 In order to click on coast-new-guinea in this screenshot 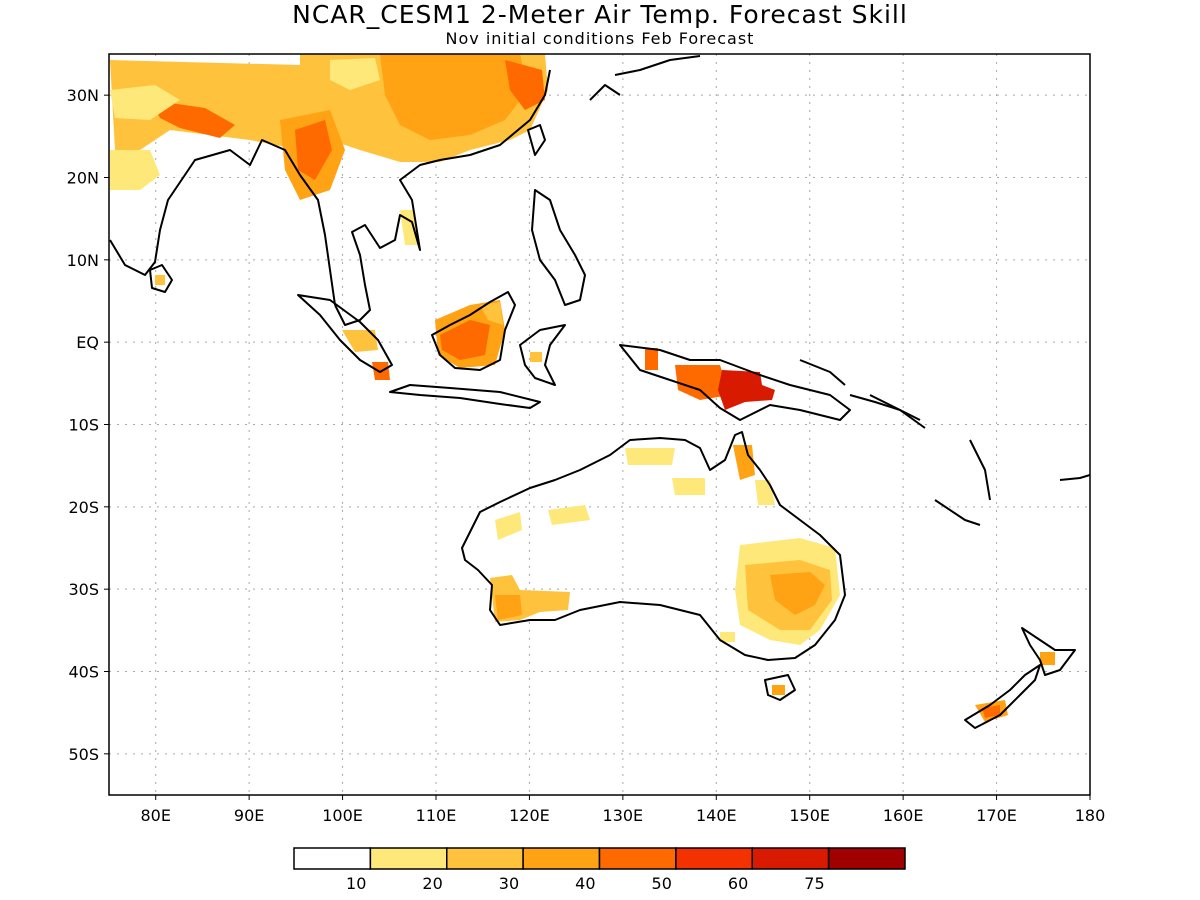, I will do `click(735, 382)`.